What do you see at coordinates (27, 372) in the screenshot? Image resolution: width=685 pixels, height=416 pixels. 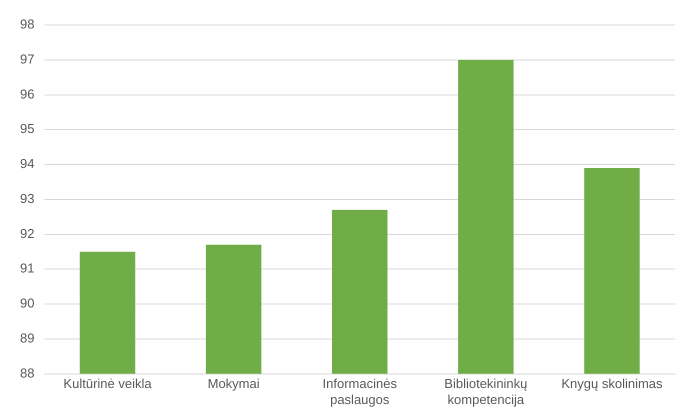 I see `y-tick-label: 88` at bounding box center [27, 372].